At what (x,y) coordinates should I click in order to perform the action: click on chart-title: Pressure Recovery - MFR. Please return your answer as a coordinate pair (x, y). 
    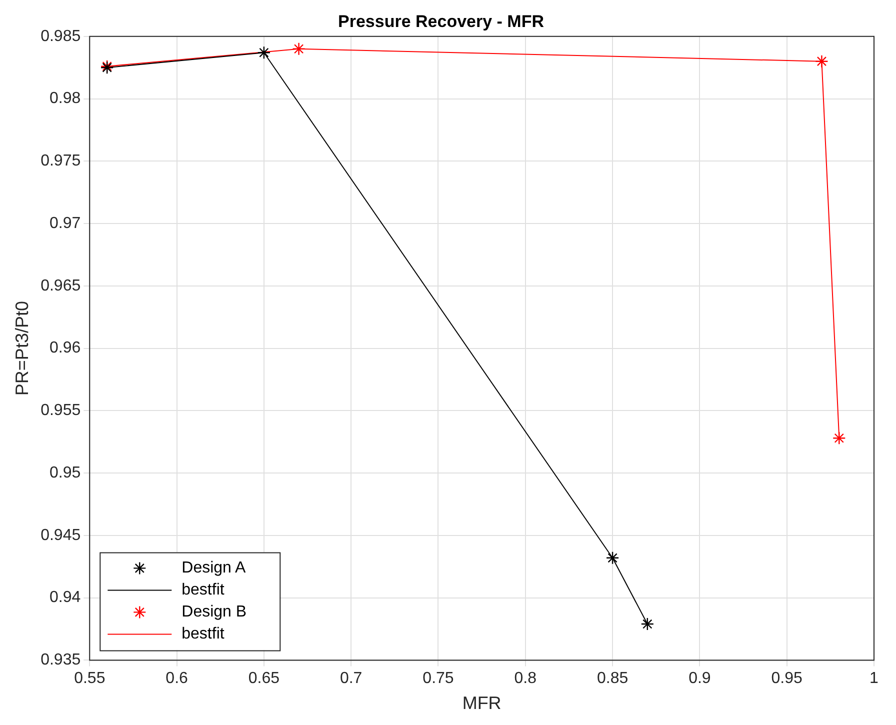
    Looking at the image, I should click on (441, 21).